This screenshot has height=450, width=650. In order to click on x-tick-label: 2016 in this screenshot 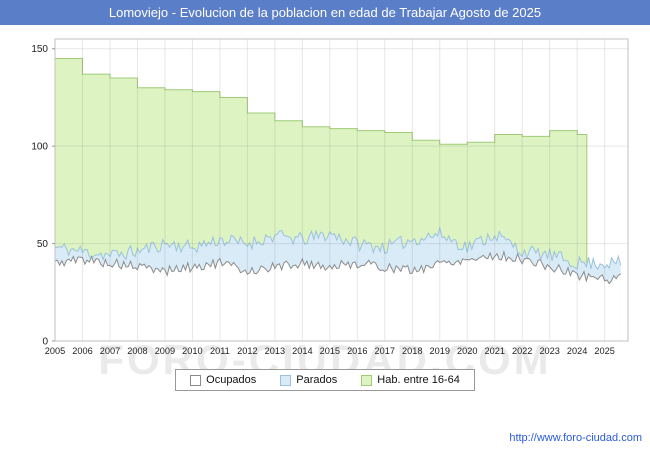, I will do `click(357, 351)`.